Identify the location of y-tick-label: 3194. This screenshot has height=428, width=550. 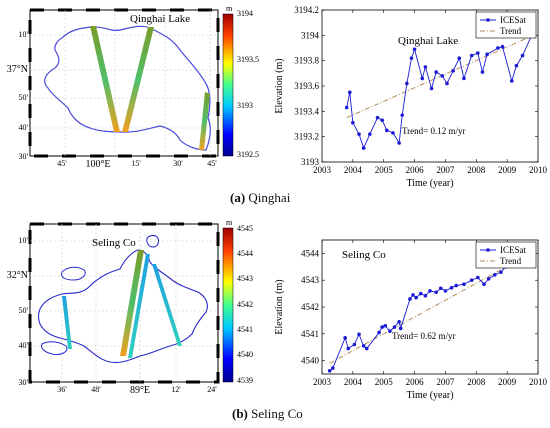
(310, 35).